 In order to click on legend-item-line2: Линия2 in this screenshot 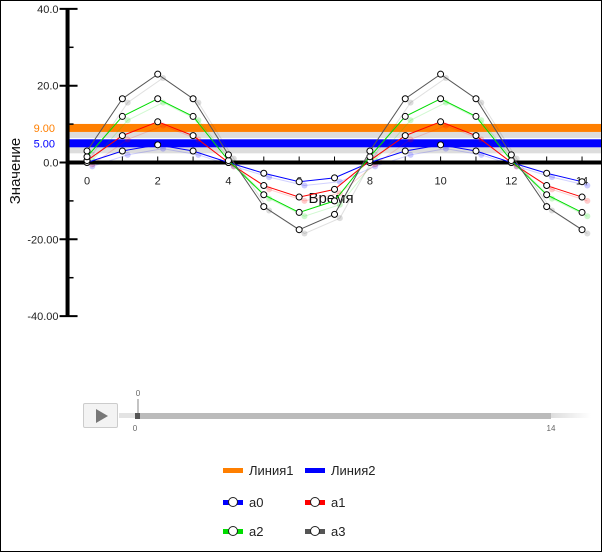, I will do `click(340, 470)`.